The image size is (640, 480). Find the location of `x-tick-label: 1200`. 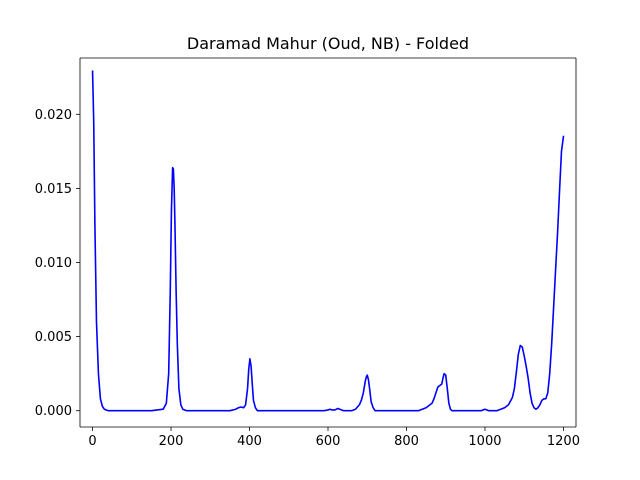

x-tick-label: 1200 is located at coordinates (563, 441).